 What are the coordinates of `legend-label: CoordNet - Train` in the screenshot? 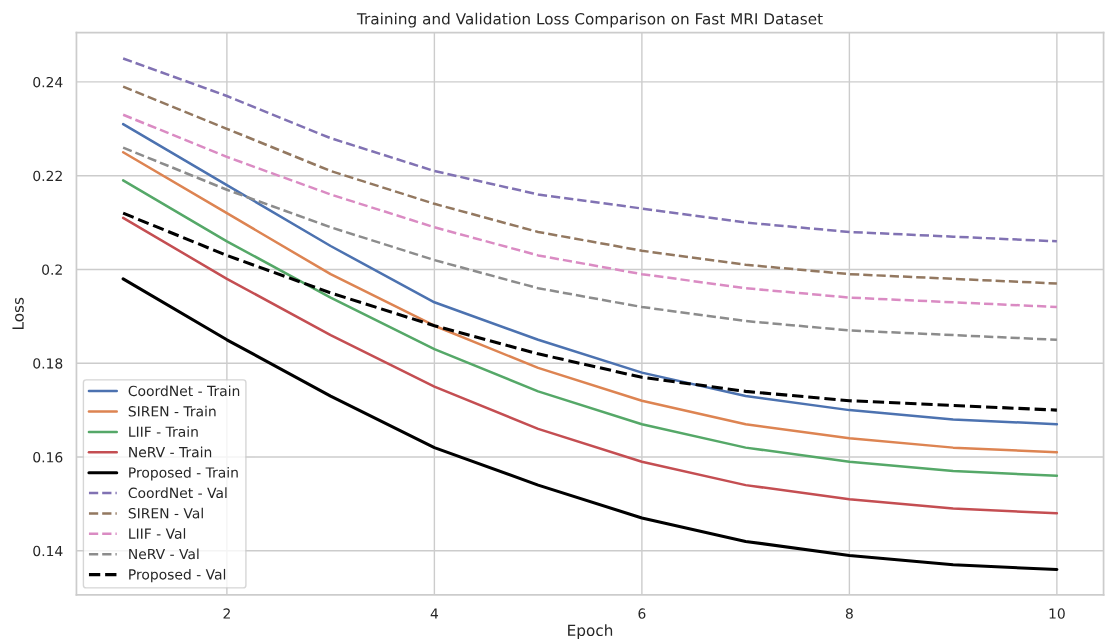 It's located at (184, 391).